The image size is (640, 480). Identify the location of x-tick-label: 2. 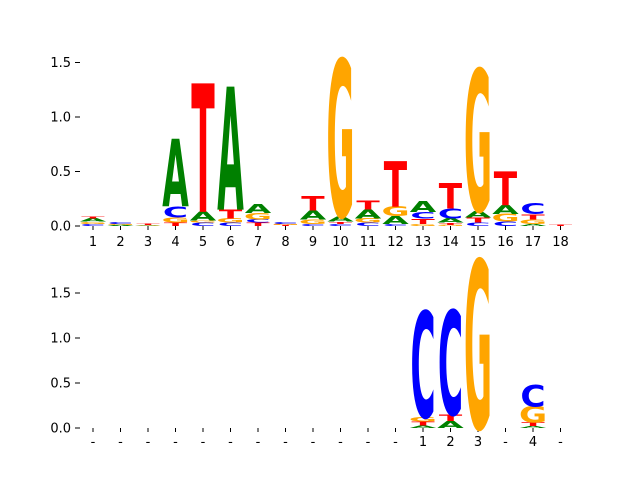
(450, 442).